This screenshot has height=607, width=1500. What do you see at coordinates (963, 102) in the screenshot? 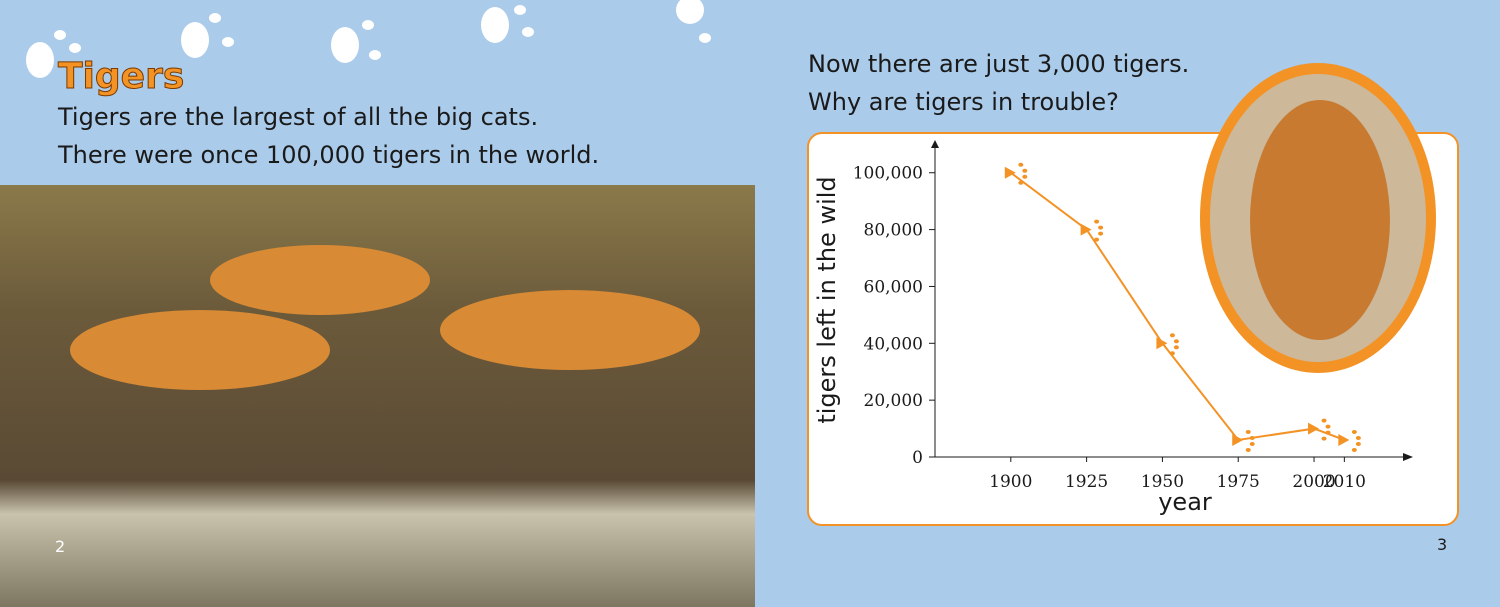
I see `body-line: Why are tigers in trouble?` at bounding box center [963, 102].